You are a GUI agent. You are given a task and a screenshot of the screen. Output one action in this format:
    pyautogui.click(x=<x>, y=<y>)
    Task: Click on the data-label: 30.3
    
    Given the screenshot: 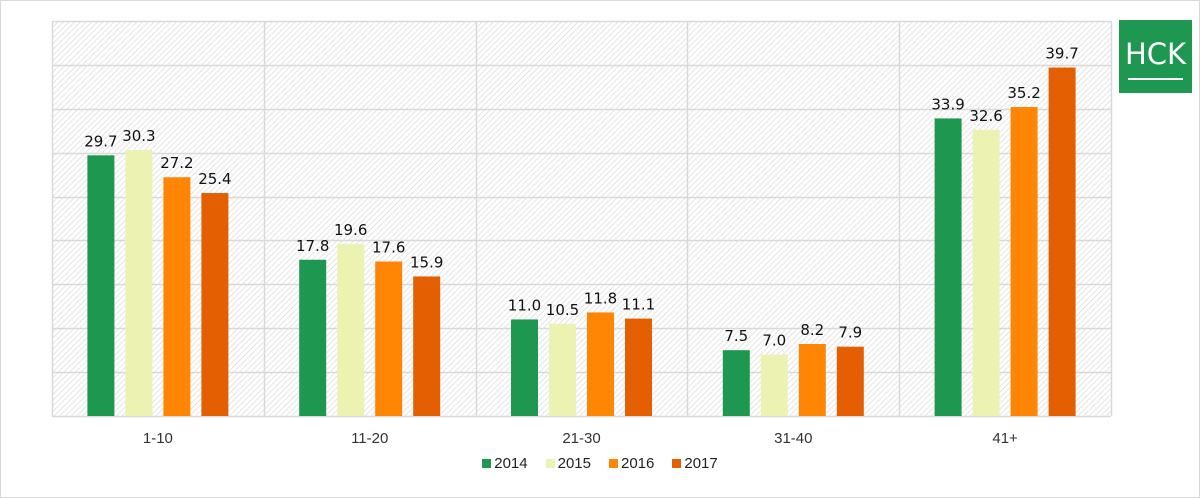 What is the action you would take?
    pyautogui.click(x=138, y=136)
    